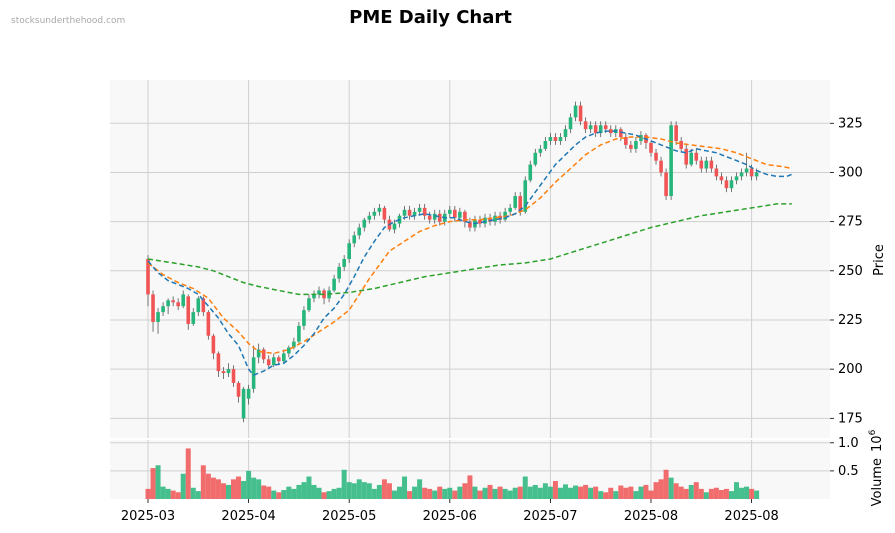  I want to click on x-tick-label: 2025-05, so click(349, 516).